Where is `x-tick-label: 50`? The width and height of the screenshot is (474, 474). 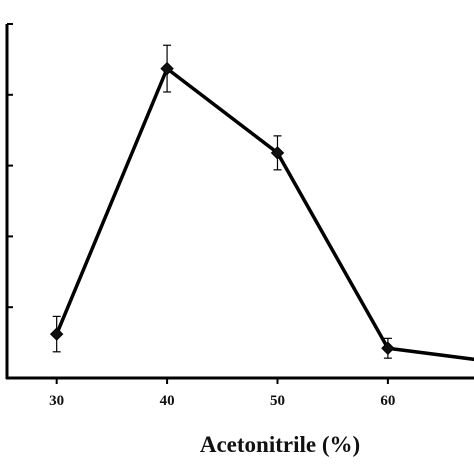 x-tick-label: 50 is located at coordinates (277, 401).